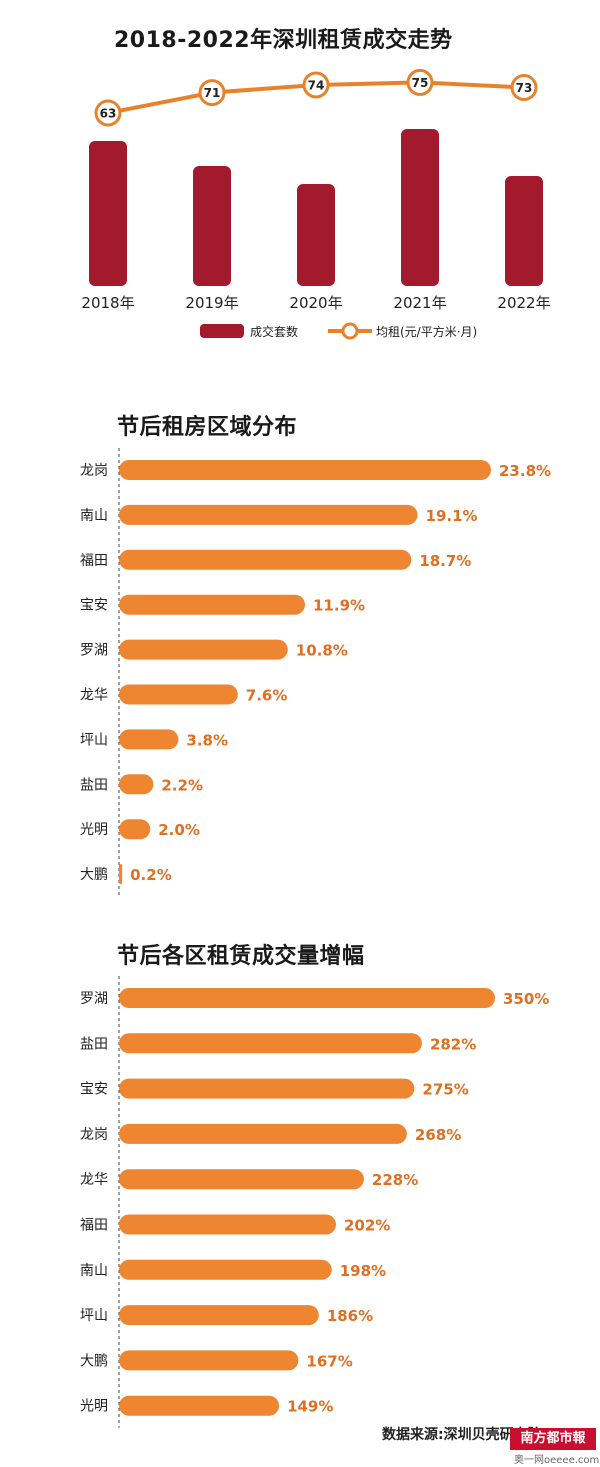 The width and height of the screenshot is (600, 1467). Describe the element at coordinates (395, 1180) in the screenshot. I see `value-label: 228%` at that location.